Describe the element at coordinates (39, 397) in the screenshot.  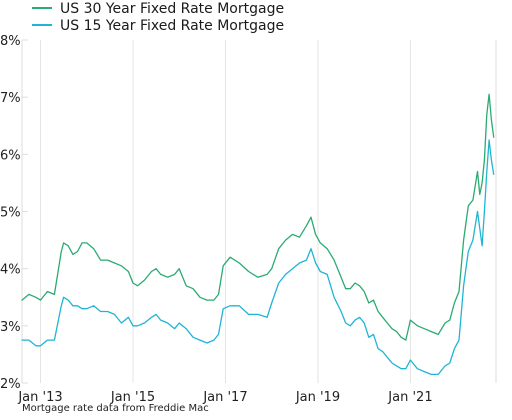
I see `x-tick-label: Jan '13` at that location.